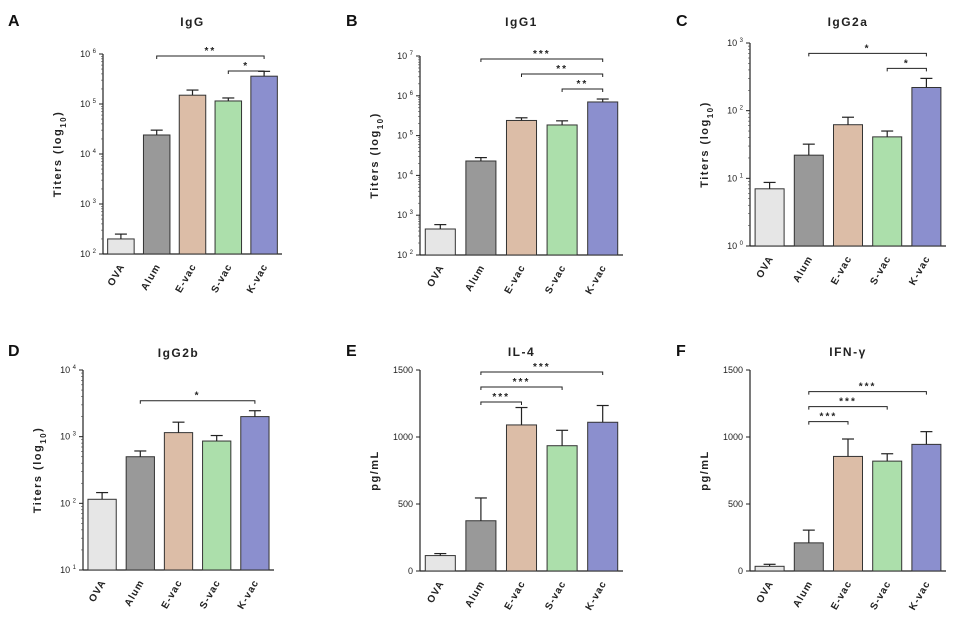 This screenshot has height=626, width=957. What do you see at coordinates (403, 437) in the screenshot?
I see `y-tick-label: 1000` at bounding box center [403, 437].